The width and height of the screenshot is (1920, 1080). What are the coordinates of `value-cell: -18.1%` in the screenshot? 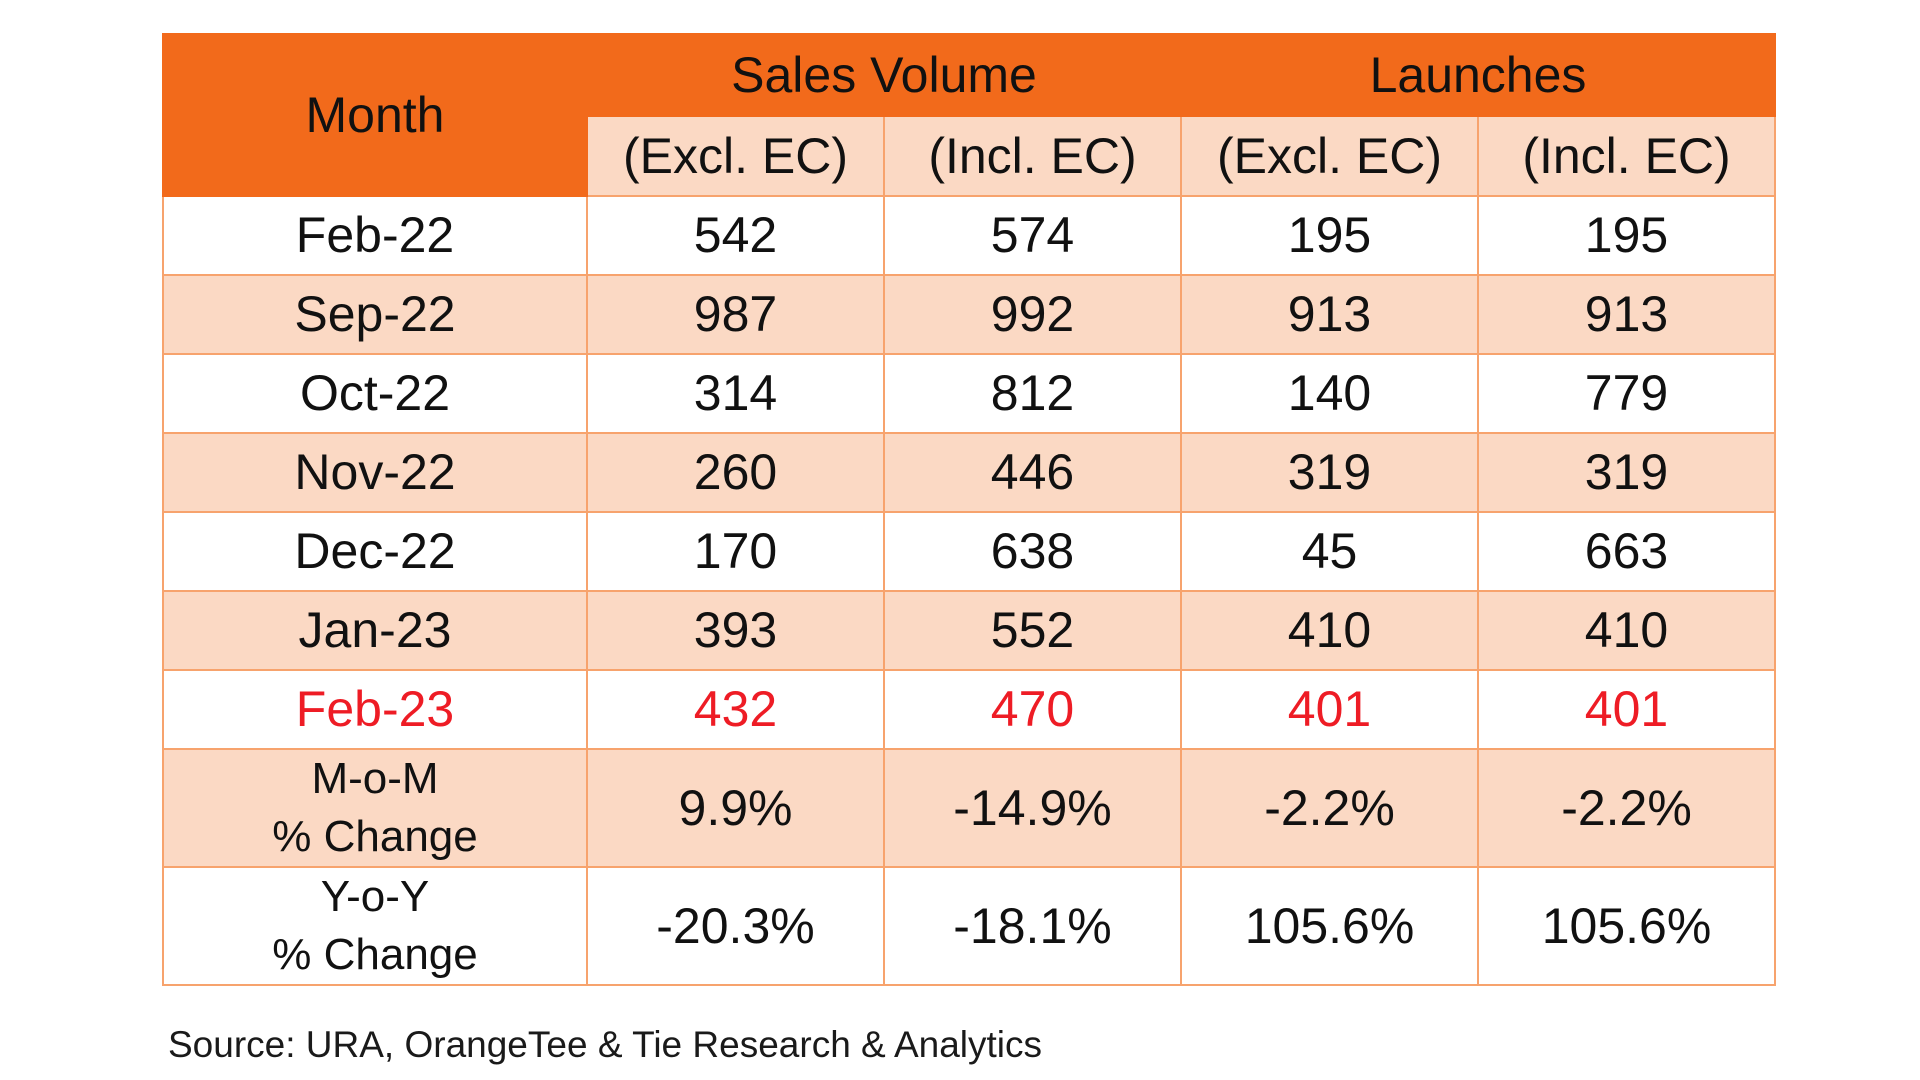 It's located at (1032, 926).